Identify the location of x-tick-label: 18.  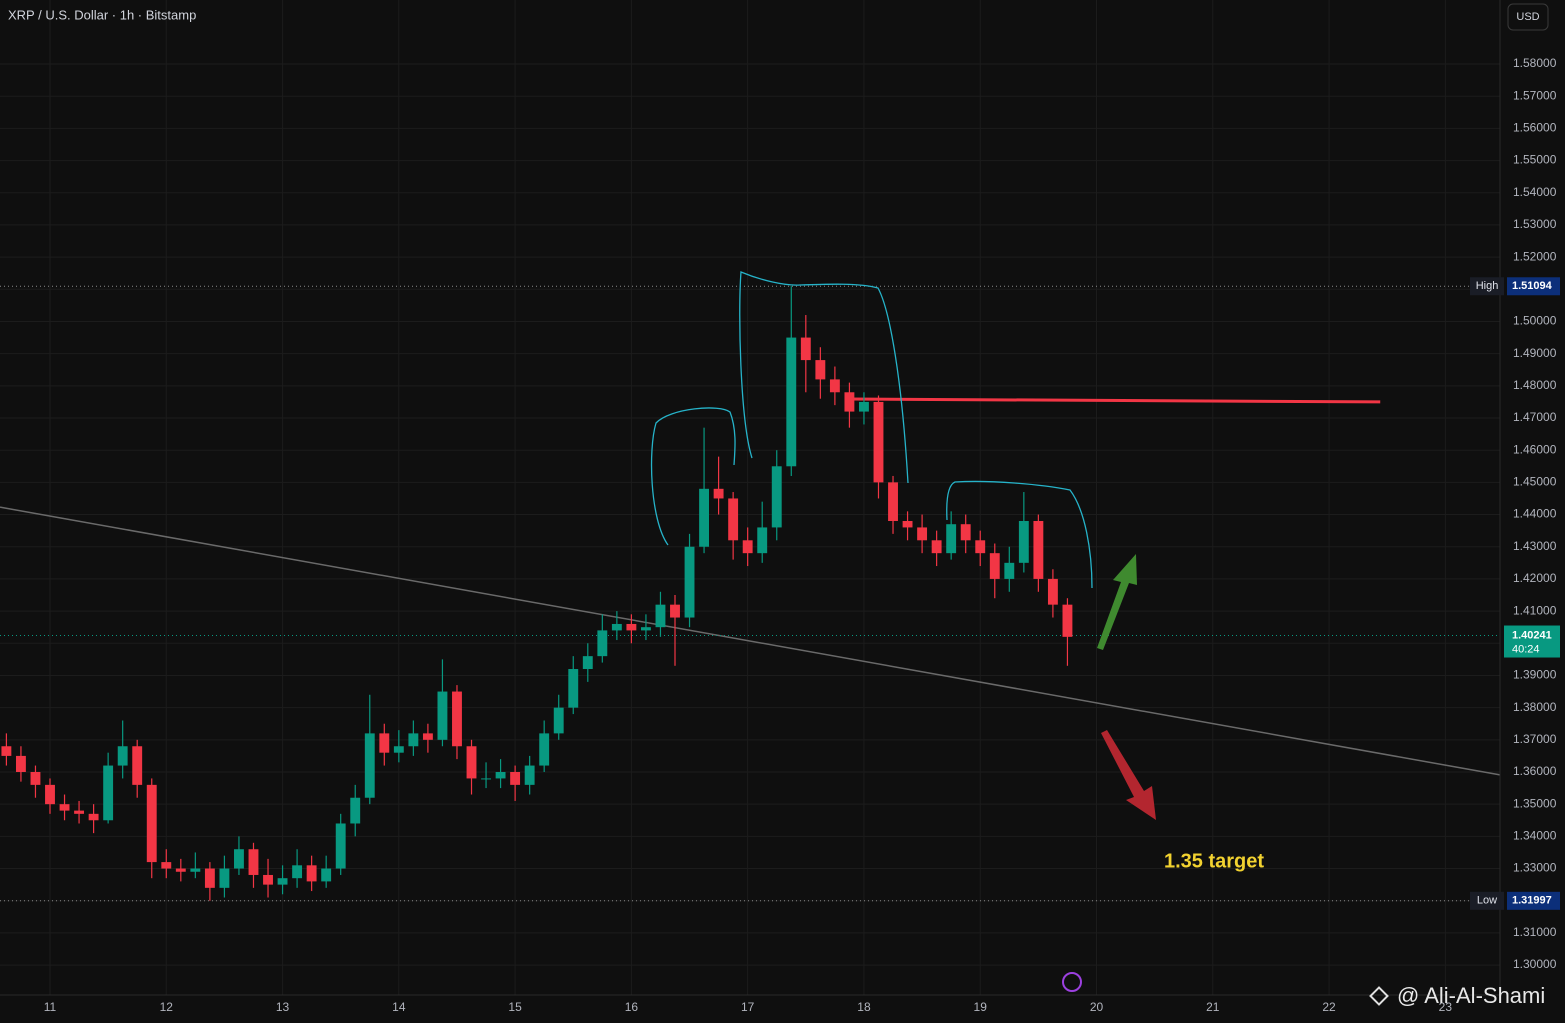
(864, 1007).